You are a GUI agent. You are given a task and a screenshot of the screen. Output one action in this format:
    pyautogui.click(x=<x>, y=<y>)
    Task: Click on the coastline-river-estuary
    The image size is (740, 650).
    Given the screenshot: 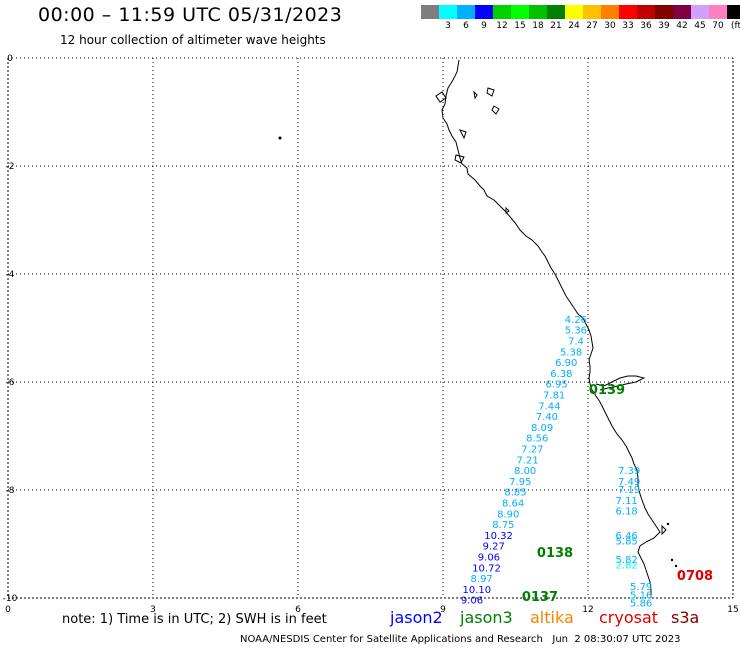 What is the action you would take?
    pyautogui.click(x=620, y=383)
    